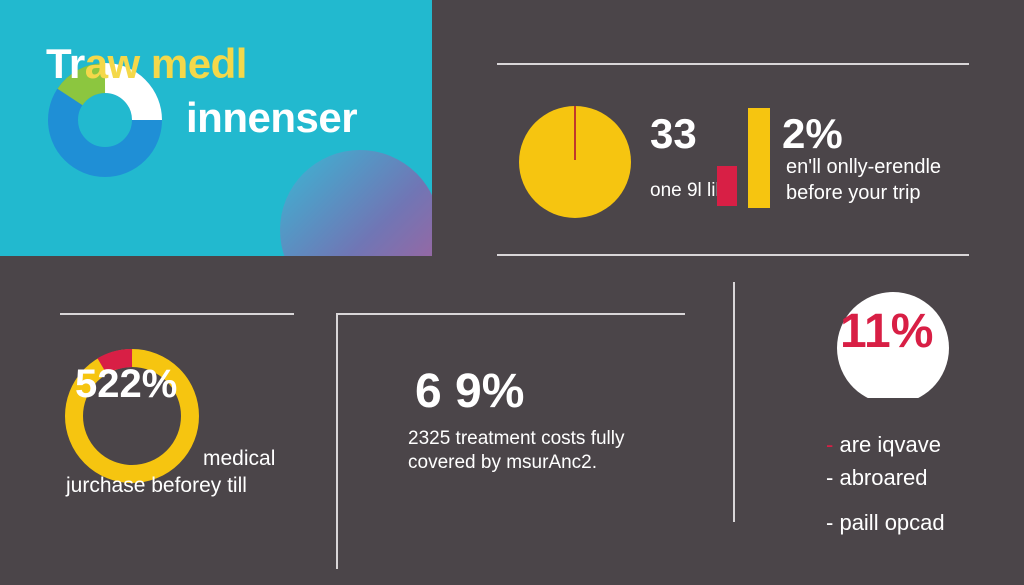 This screenshot has height=585, width=1024. I want to click on stat-middle-label-line2: covered by msurAnc2., so click(503, 462).